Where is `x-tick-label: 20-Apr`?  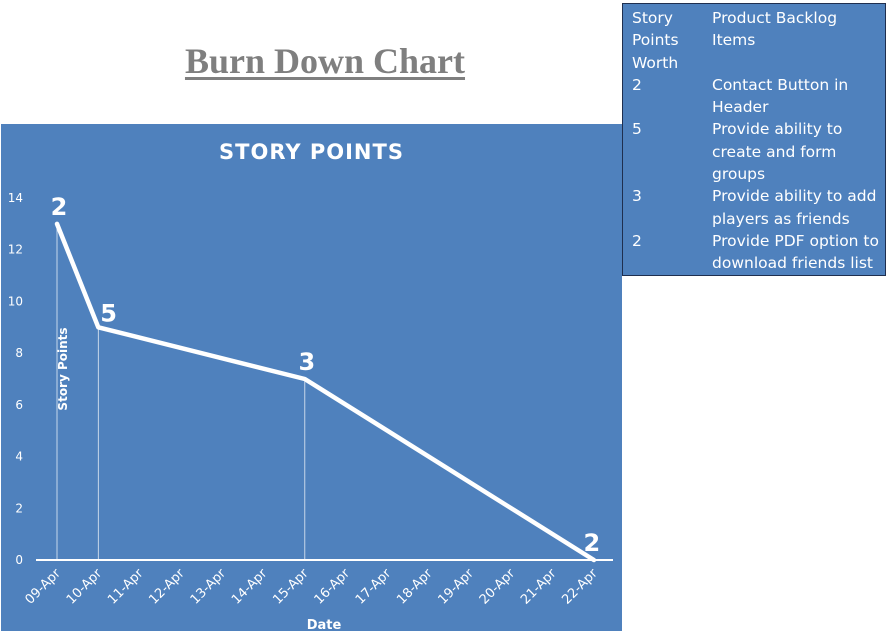 x-tick-label: 20-Apr is located at coordinates (498, 587).